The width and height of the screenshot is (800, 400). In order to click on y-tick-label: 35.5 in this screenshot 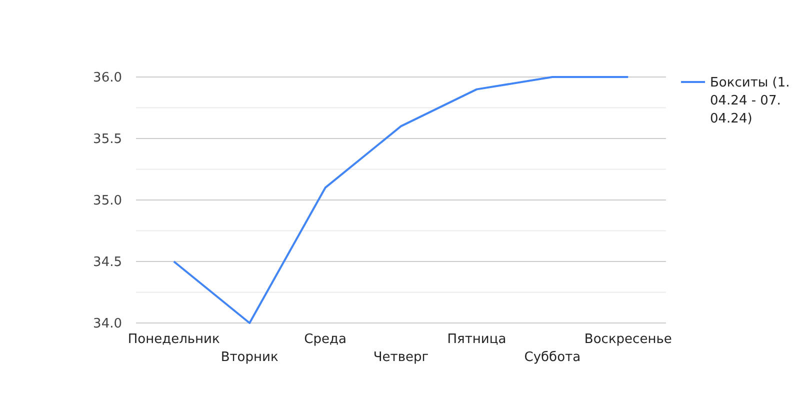, I will do `click(107, 140)`.